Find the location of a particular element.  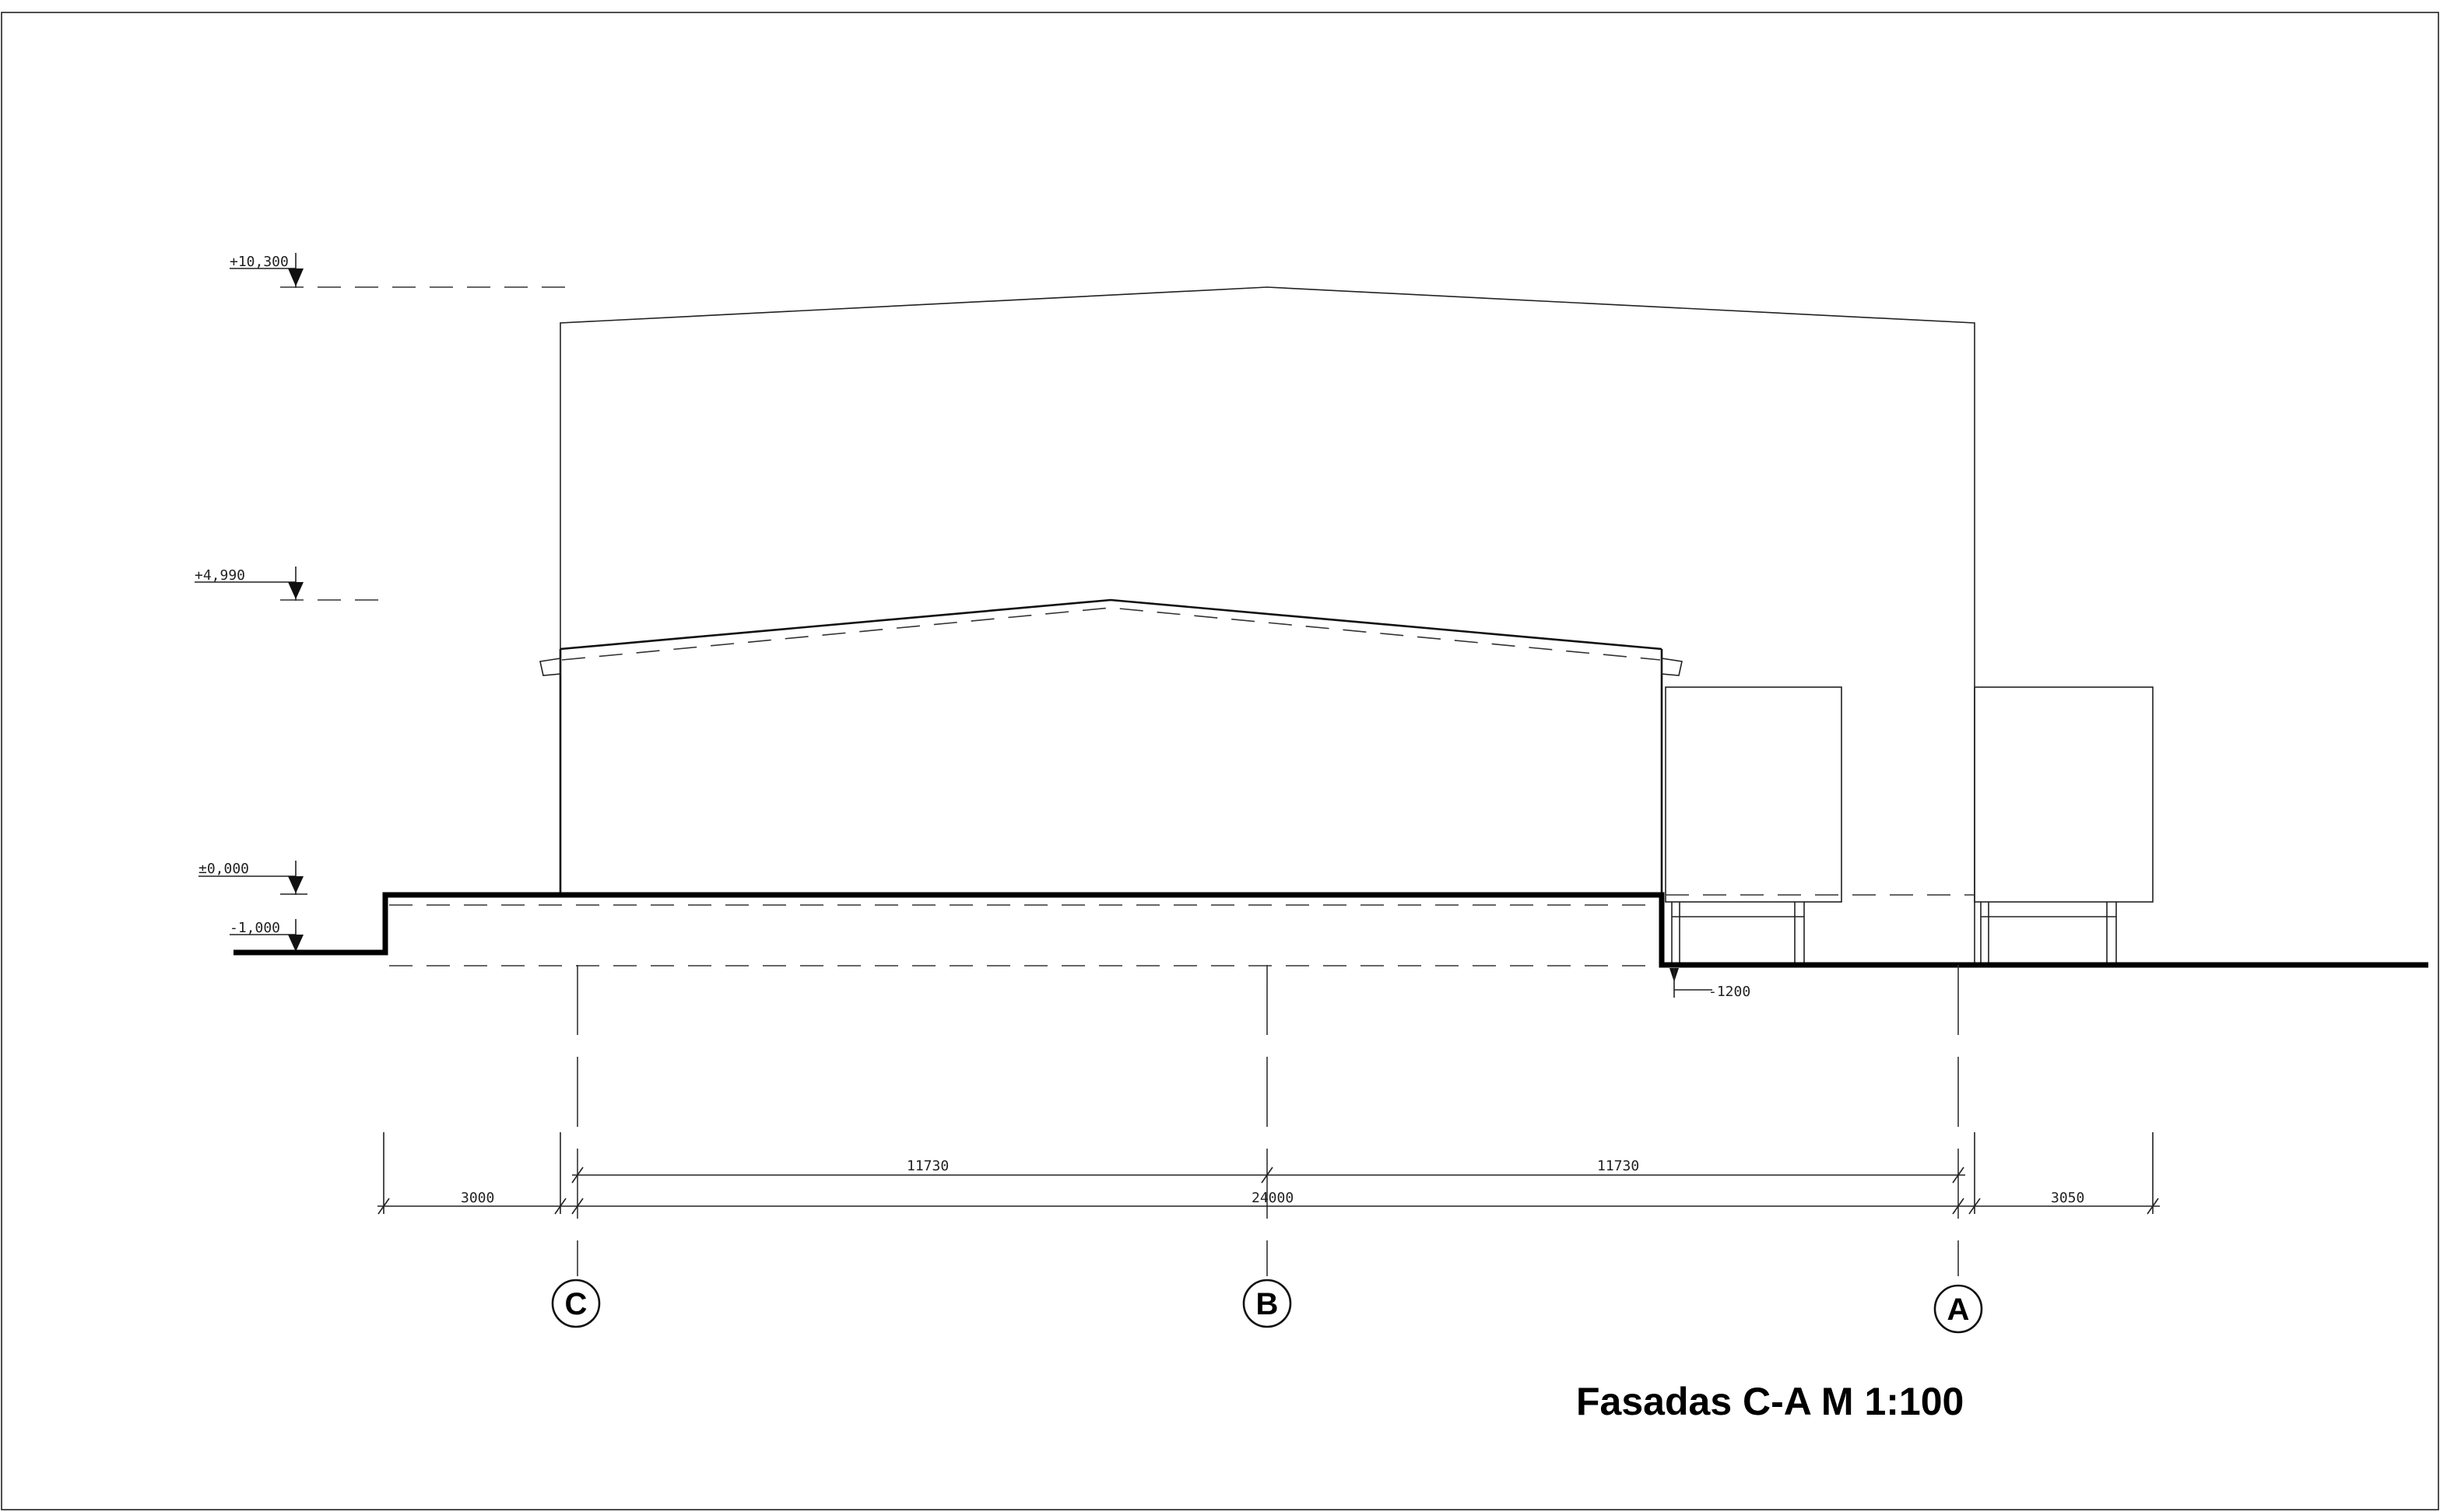

dim-total: 24000 is located at coordinates (1273, 1198).